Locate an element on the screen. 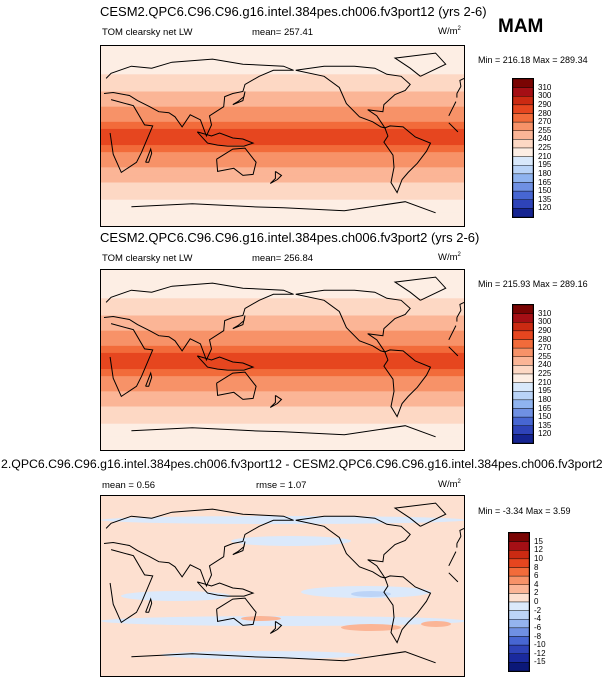 The height and width of the screenshot is (681, 607). colorbar-tick-label: 165 is located at coordinates (545, 182).